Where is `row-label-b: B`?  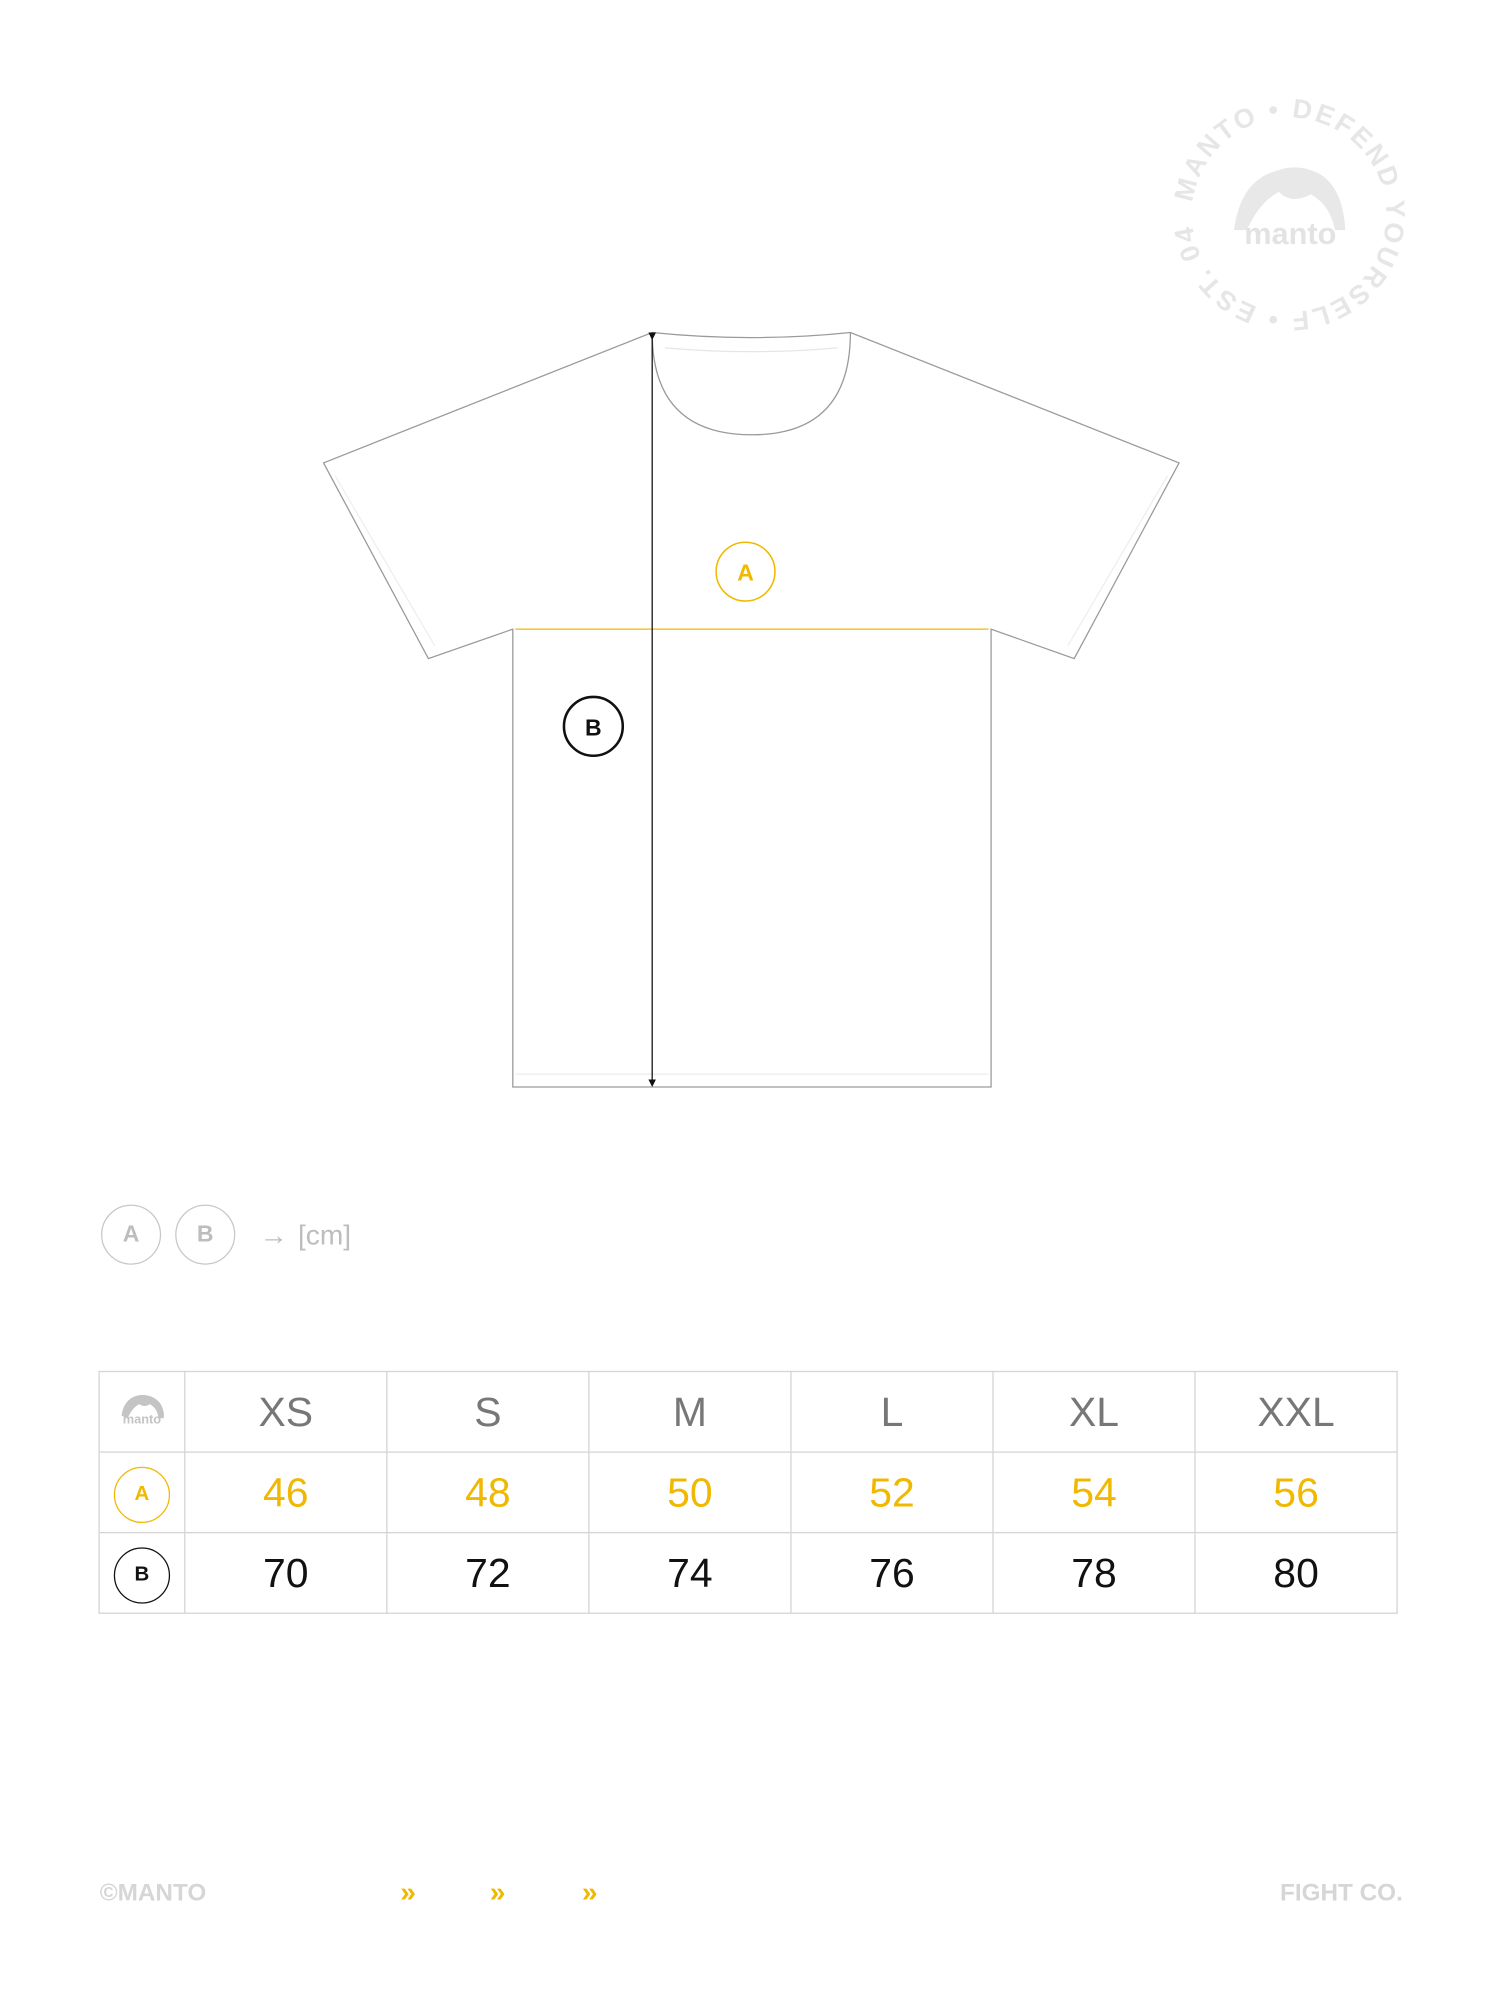 row-label-b: B is located at coordinates (142, 1574).